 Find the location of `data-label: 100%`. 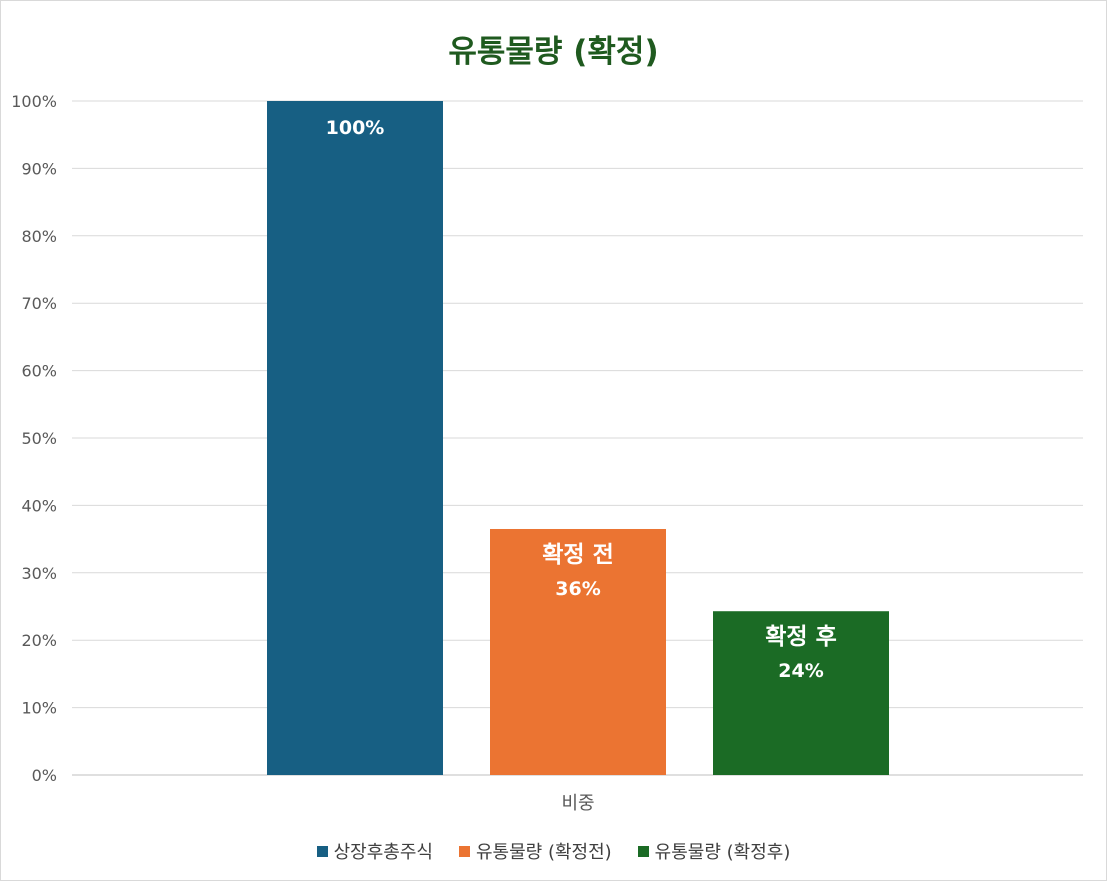

data-label: 100% is located at coordinates (355, 128).